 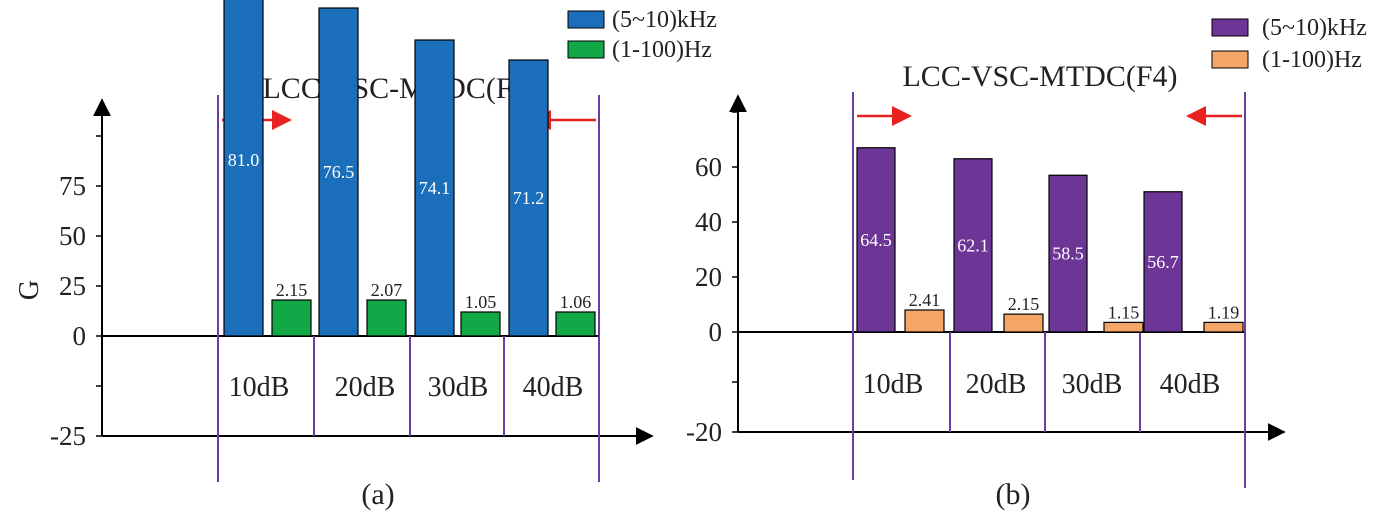 What do you see at coordinates (704, 299) in the screenshot?
I see `y-tick-labels: -20 0 20 40 60` at bounding box center [704, 299].